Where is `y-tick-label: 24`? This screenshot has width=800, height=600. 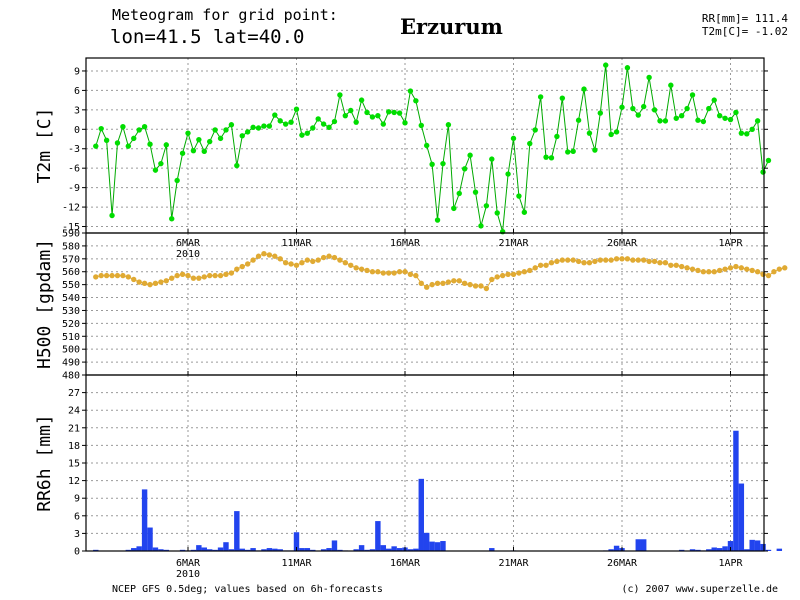
y-tick-label: 24 is located at coordinates (74, 411).